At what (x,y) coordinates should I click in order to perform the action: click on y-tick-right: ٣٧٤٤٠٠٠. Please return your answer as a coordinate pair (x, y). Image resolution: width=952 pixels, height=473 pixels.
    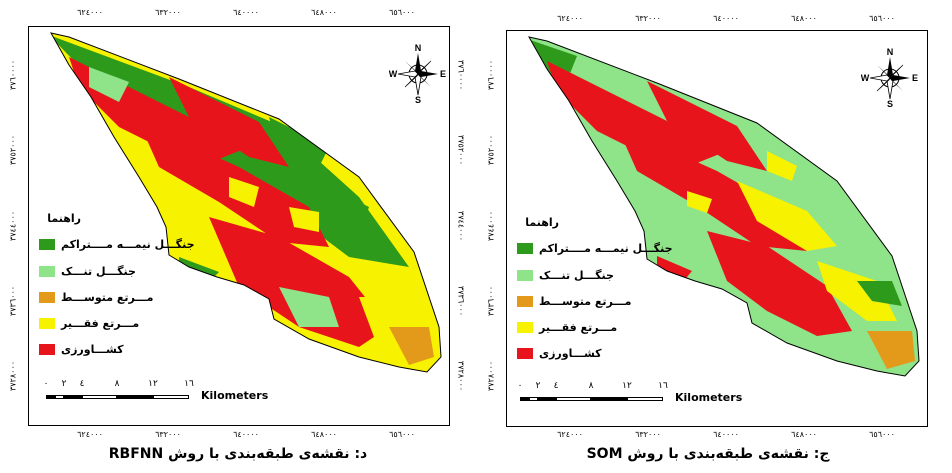
    Looking at the image, I should click on (461, 226).